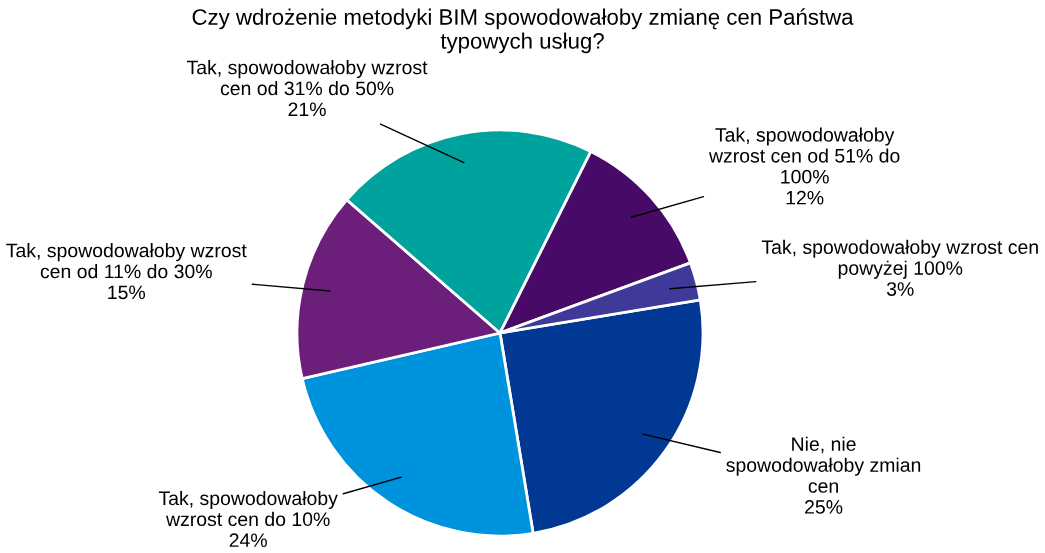 Image resolution: width=1045 pixels, height=553 pixels. Describe the element at coordinates (823, 464) in the screenshot. I see `slice-label: Nie, nie spowodowałoby zmian cen` at that location.